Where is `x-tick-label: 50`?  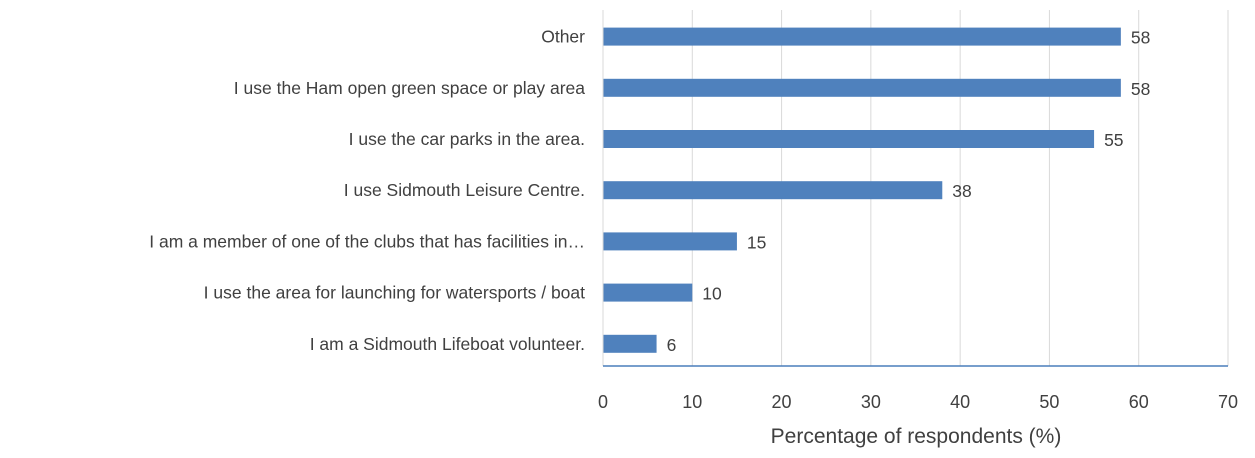
x-tick-label: 50 is located at coordinates (1049, 402).